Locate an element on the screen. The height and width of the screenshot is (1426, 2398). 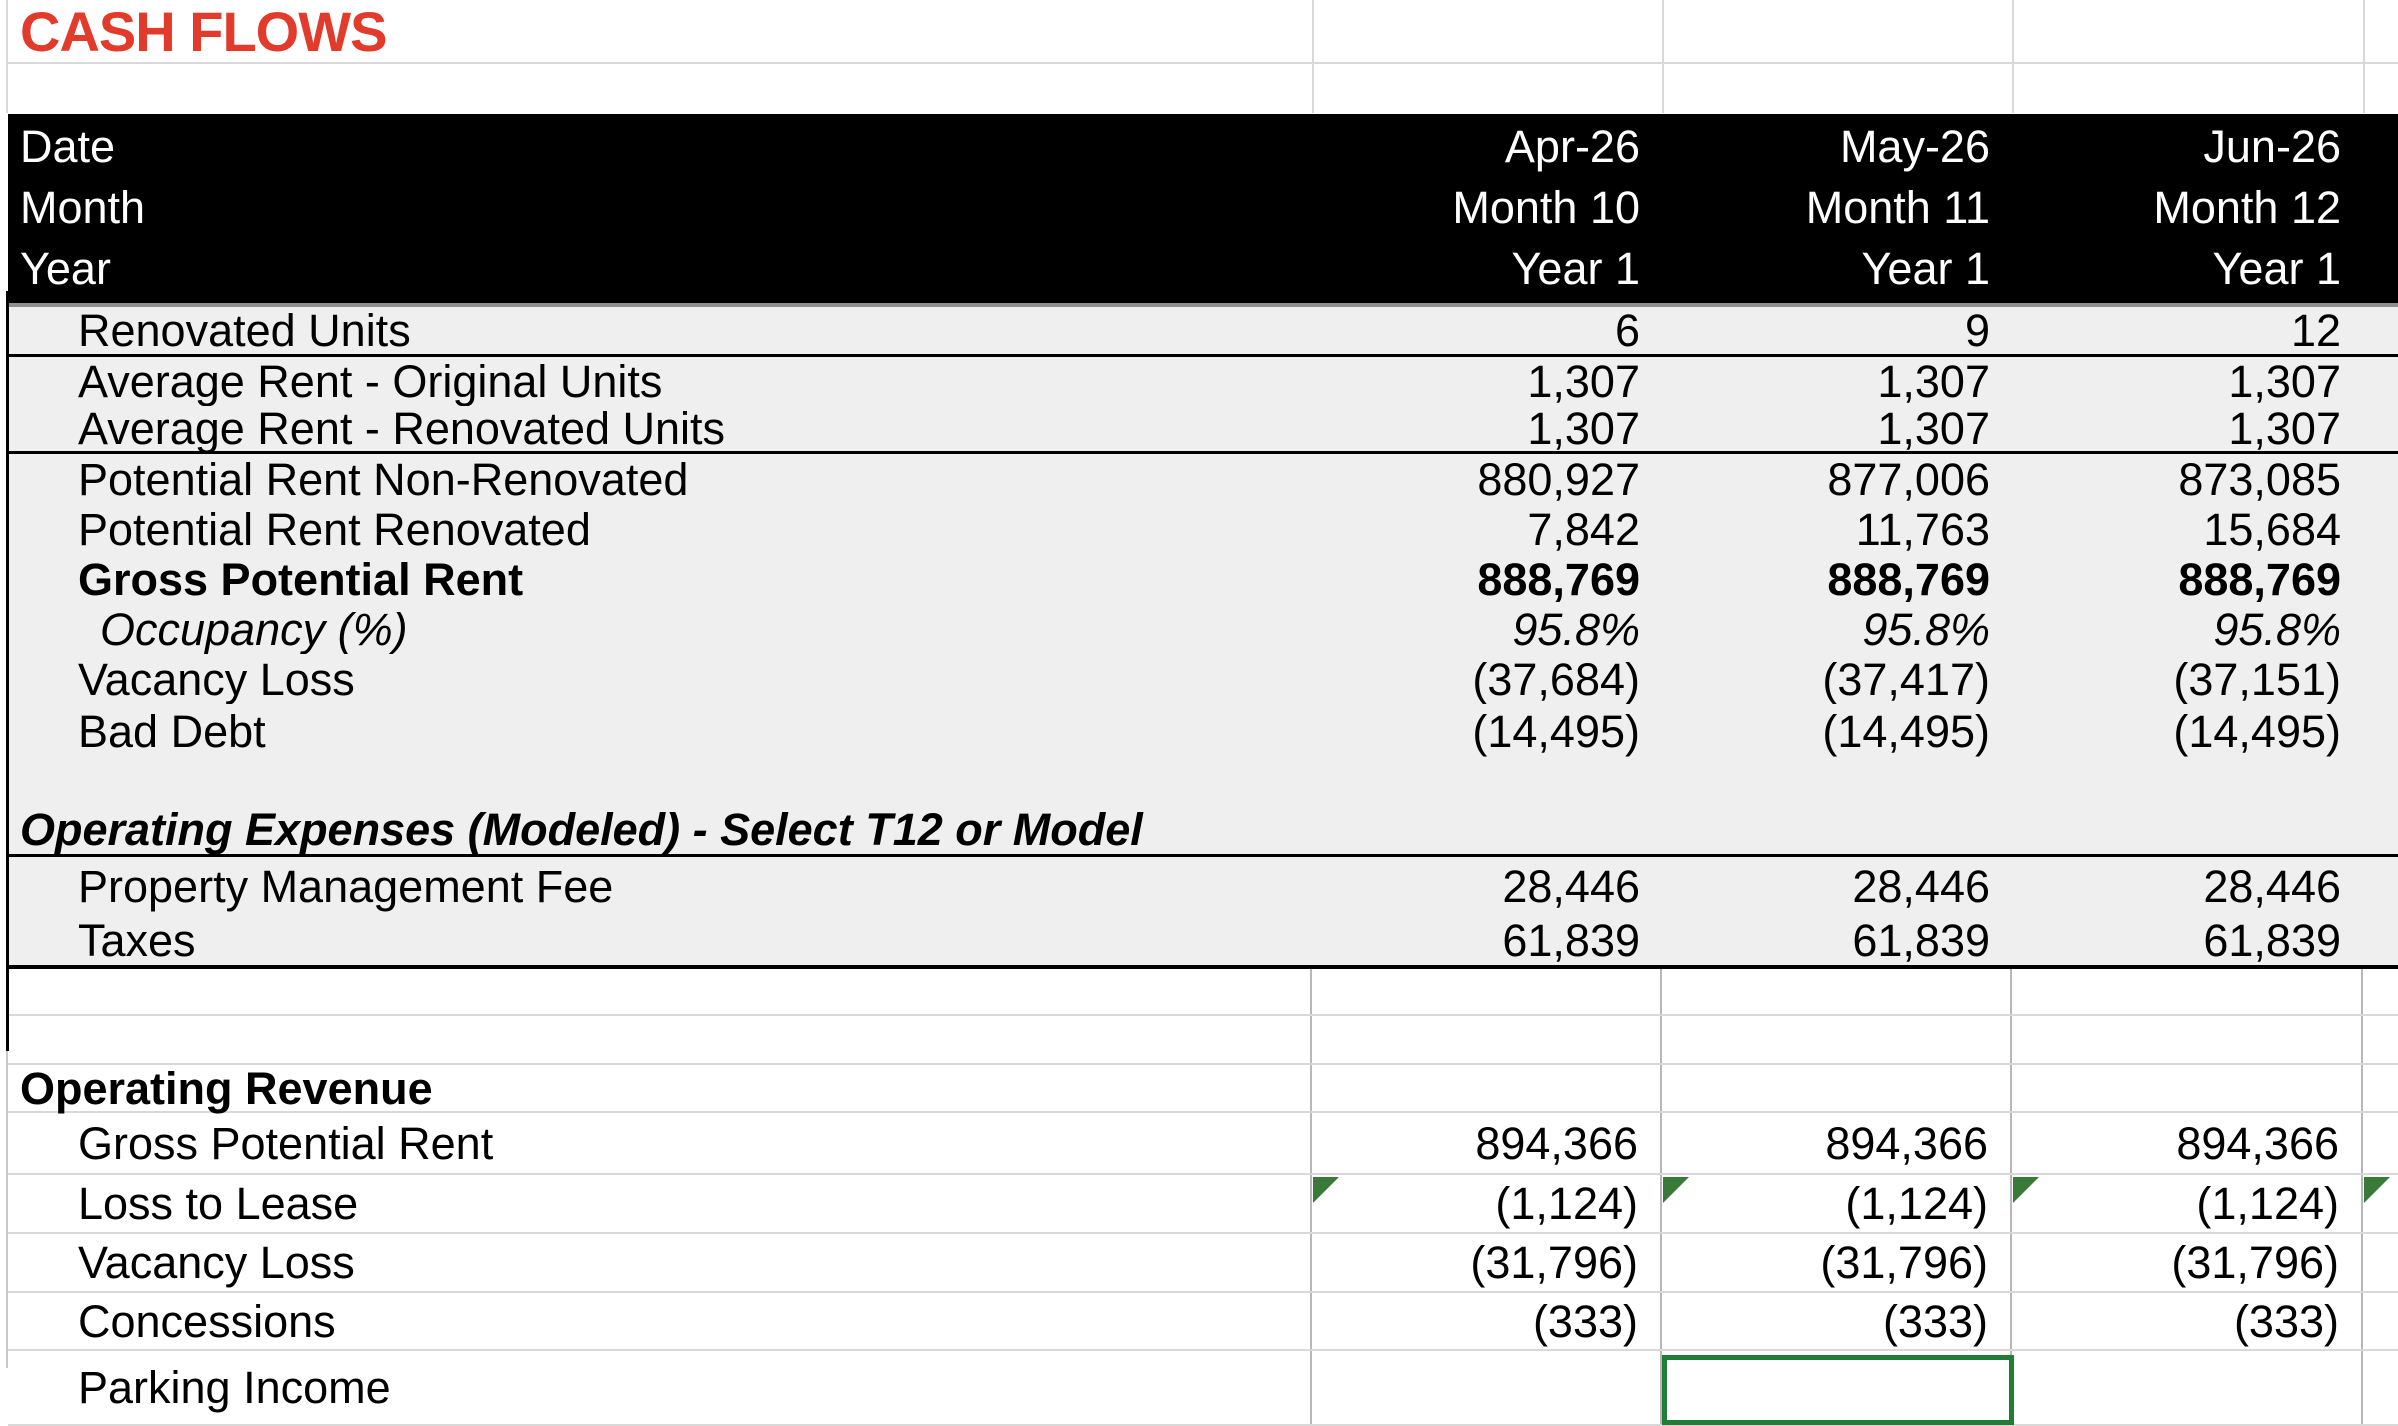
header-date-may: May-26 is located at coordinates (1914, 146).